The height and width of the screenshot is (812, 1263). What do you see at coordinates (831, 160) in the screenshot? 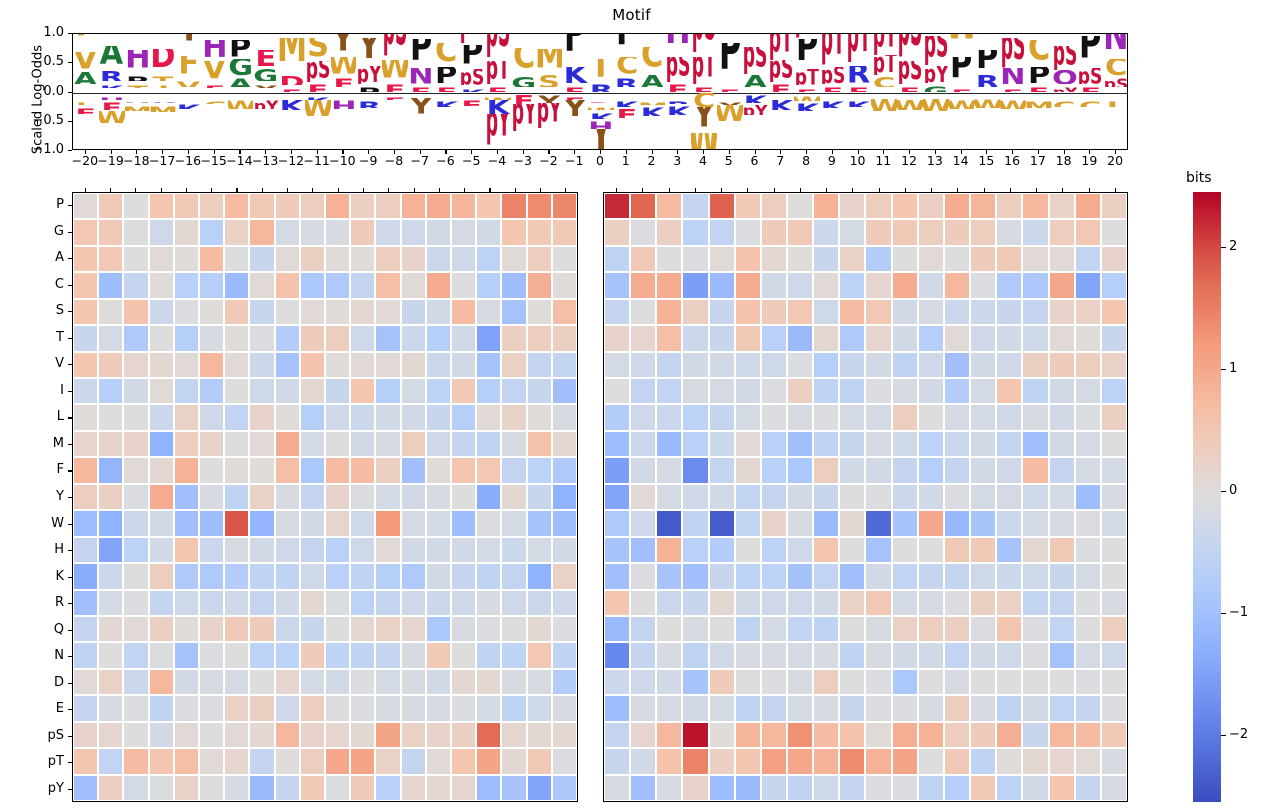
I see `x-tick-label: 9` at bounding box center [831, 160].